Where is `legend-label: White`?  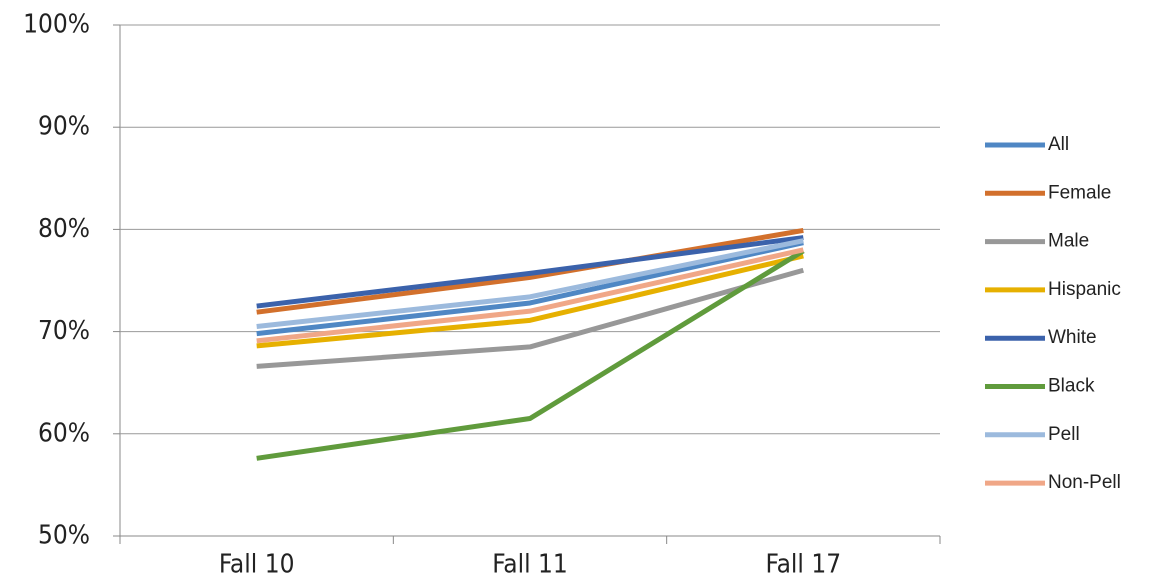
legend-label: White is located at coordinates (1072, 337).